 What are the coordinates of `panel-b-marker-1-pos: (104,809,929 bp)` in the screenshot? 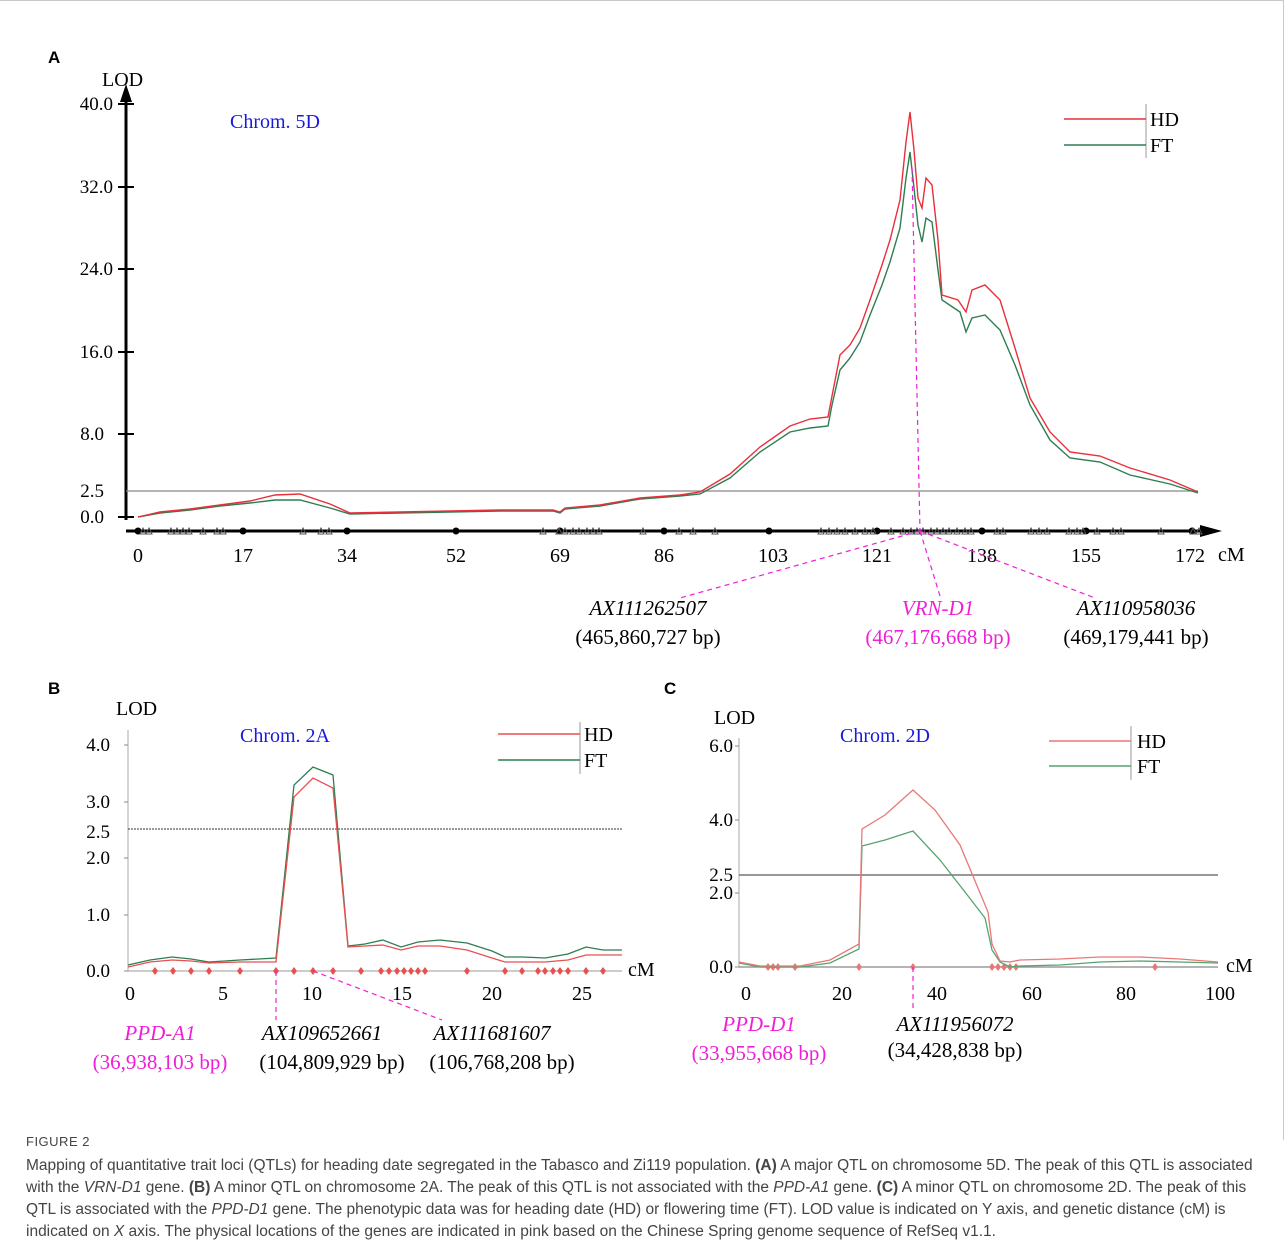 It's located at (331, 1062).